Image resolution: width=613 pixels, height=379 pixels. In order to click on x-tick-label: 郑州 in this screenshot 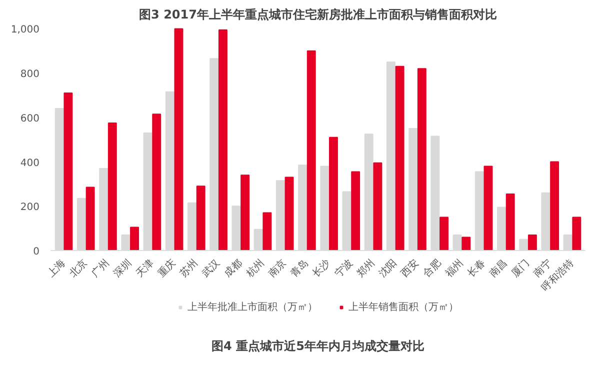, I will do `click(366, 268)`.